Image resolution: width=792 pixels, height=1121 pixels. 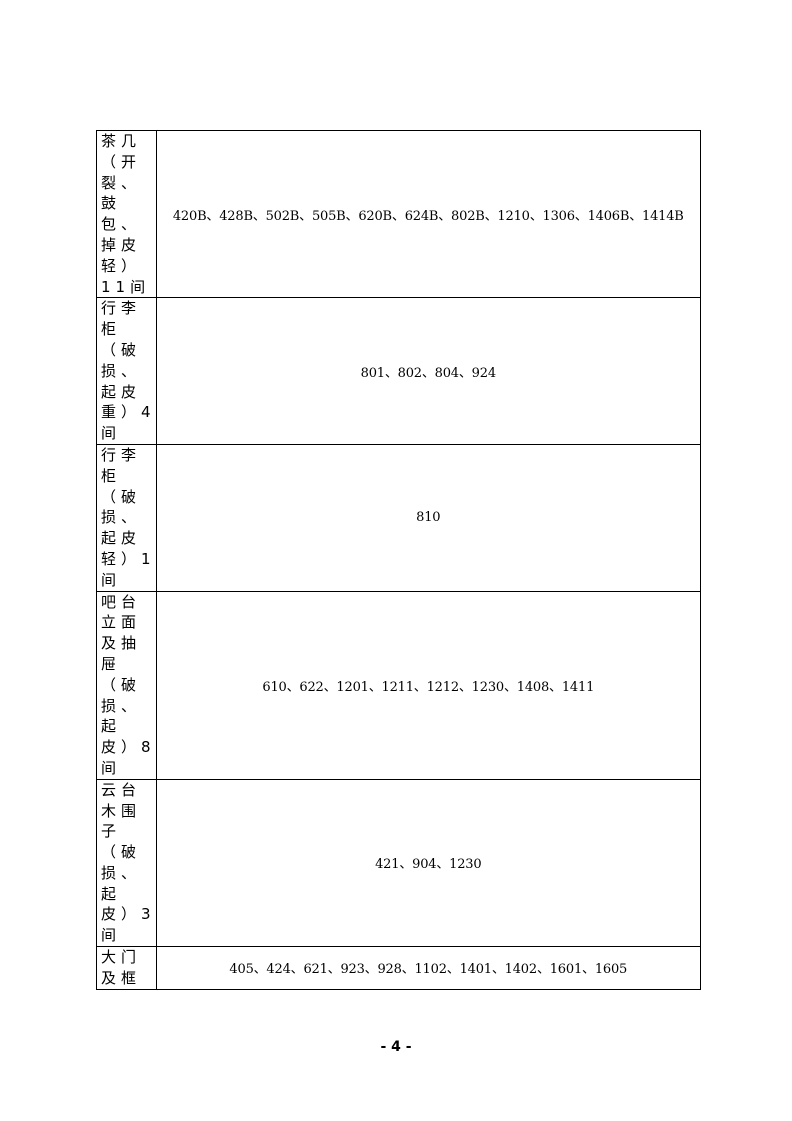 I want to click on item-label-line: 皮）8, so click(x=128, y=747).